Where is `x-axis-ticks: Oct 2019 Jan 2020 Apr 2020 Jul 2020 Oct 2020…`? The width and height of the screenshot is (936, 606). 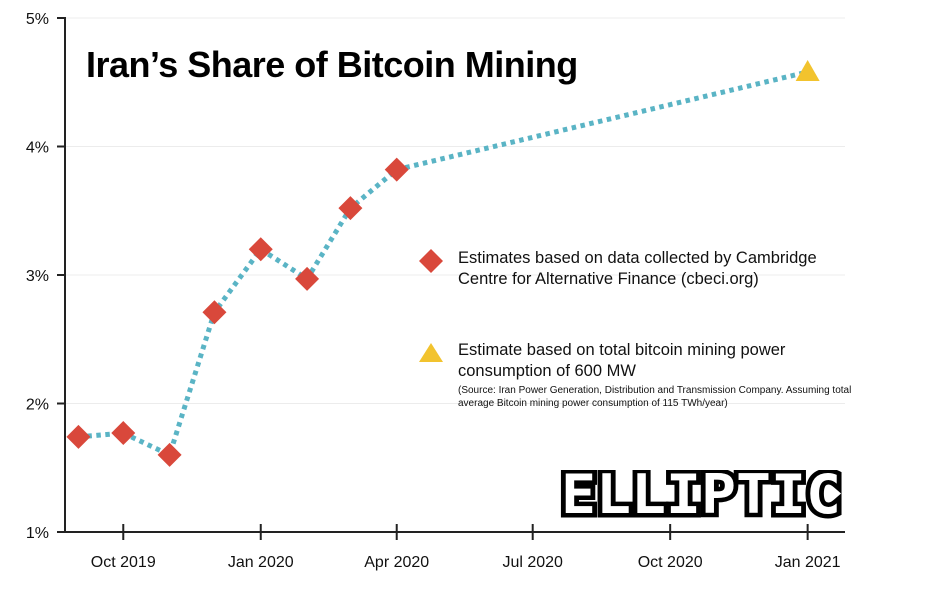 x-axis-ticks: Oct 2019 Jan 2020 Apr 2020 Jul 2020 Oct 2020… is located at coordinates (466, 547).